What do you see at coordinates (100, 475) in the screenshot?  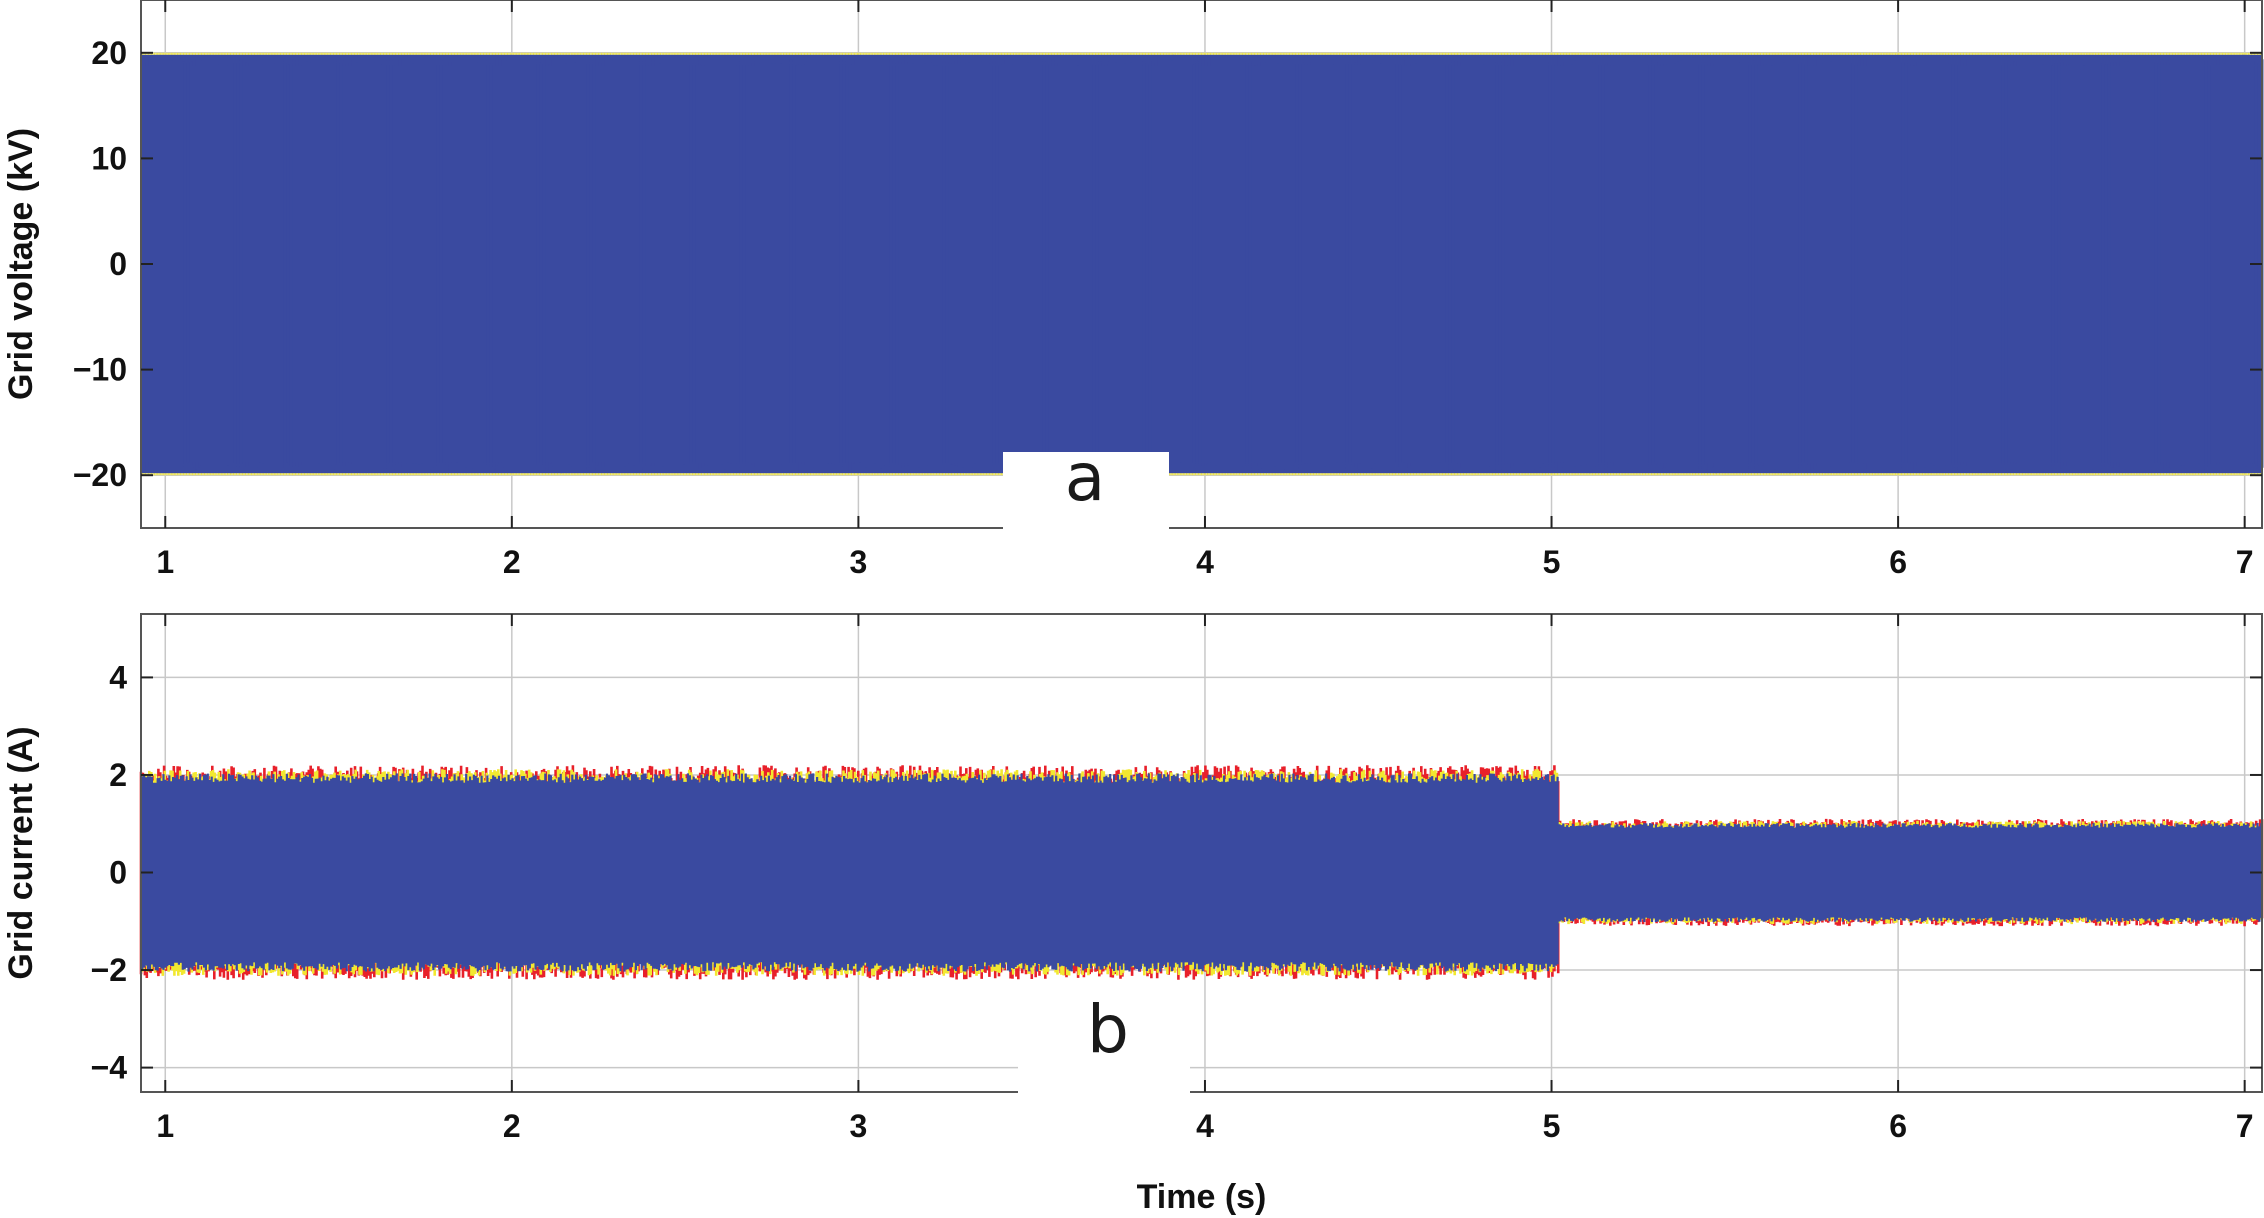 I see `y-tick-label: −20` at bounding box center [100, 475].